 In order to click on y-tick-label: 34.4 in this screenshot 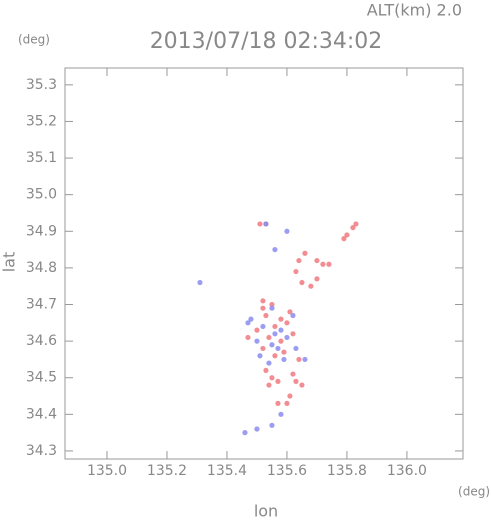, I will do `click(41, 414)`.